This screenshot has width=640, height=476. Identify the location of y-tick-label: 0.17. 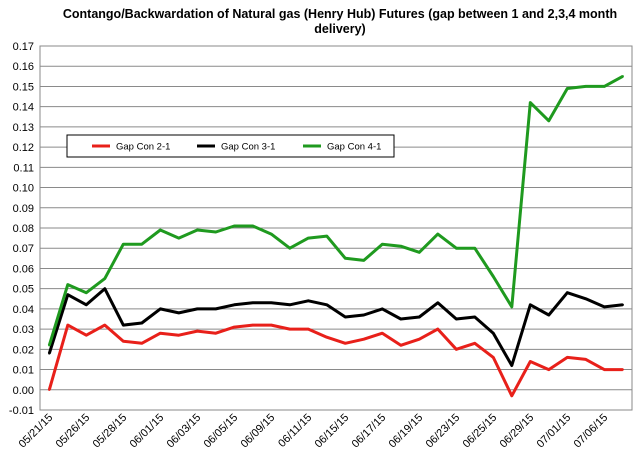
(23, 47).